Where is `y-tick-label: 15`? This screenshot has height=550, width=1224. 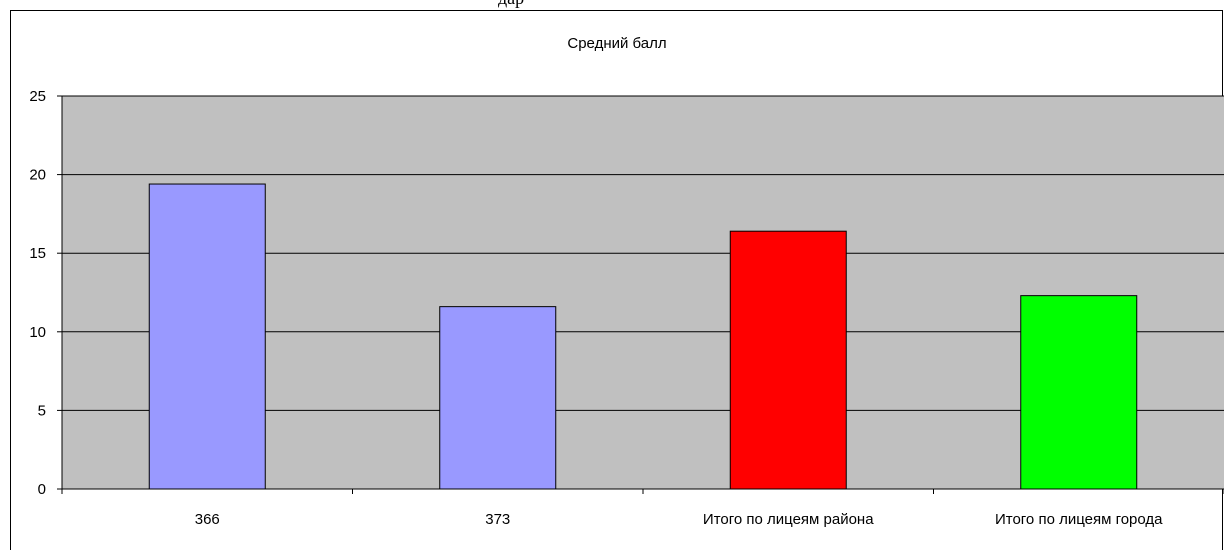 y-tick-label: 15 is located at coordinates (37, 253).